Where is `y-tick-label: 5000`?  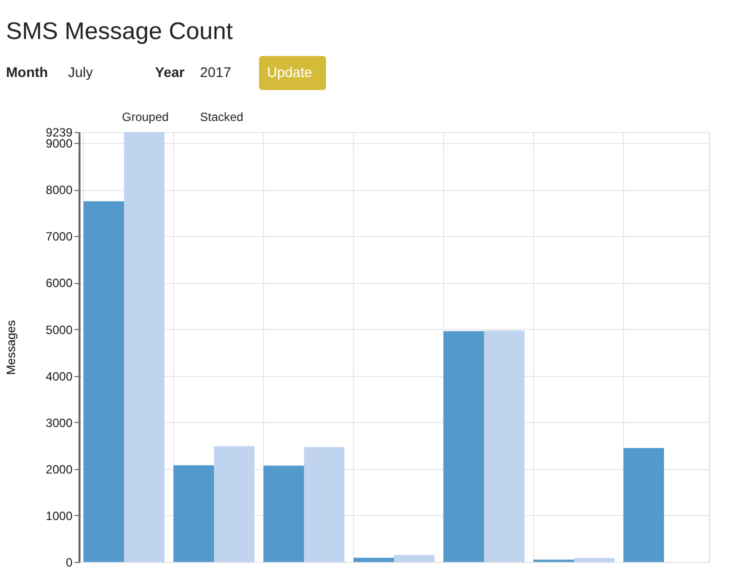 y-tick-label: 5000 is located at coordinates (59, 329).